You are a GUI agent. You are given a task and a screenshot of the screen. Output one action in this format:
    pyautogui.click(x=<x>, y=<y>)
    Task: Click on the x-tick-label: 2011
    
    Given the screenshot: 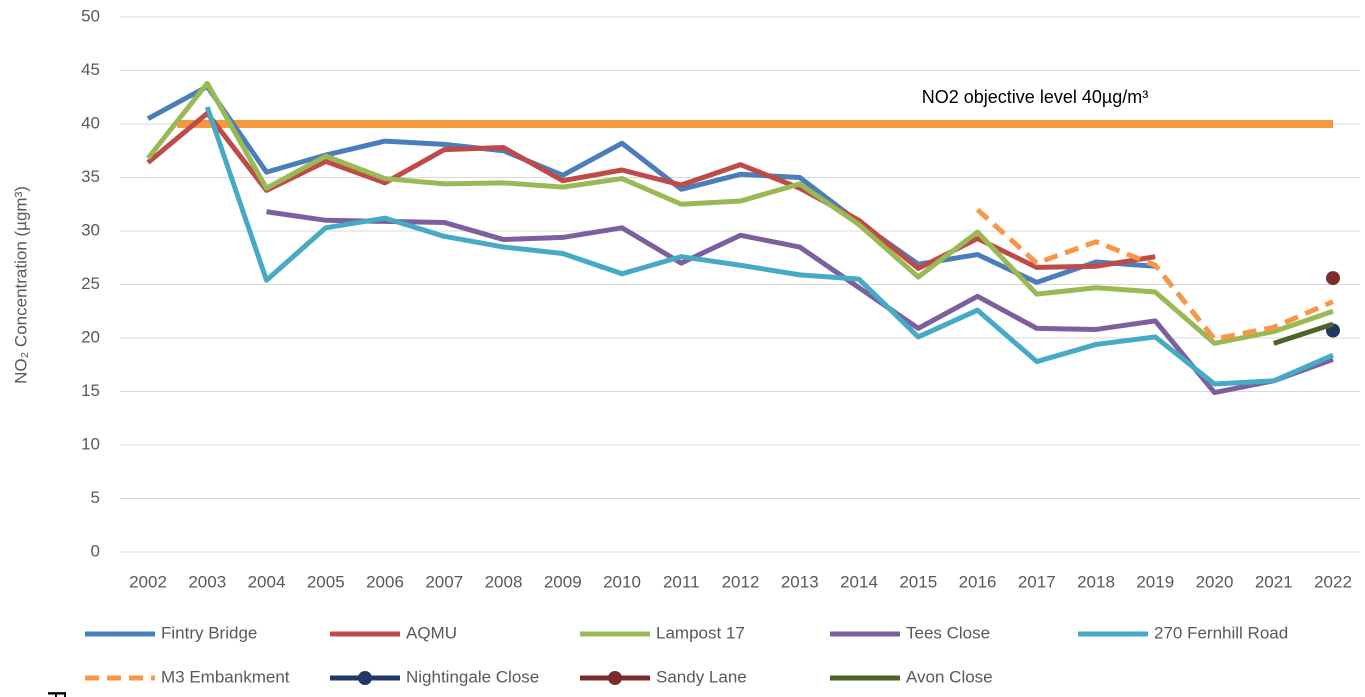 What is the action you would take?
    pyautogui.click(x=681, y=581)
    